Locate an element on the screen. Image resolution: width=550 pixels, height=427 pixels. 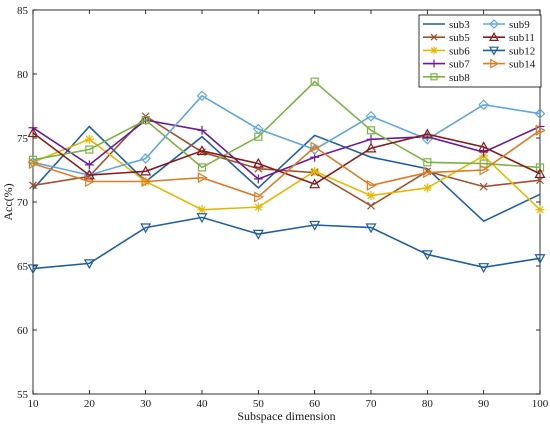
x-tick-label: 100 is located at coordinates (540, 404).